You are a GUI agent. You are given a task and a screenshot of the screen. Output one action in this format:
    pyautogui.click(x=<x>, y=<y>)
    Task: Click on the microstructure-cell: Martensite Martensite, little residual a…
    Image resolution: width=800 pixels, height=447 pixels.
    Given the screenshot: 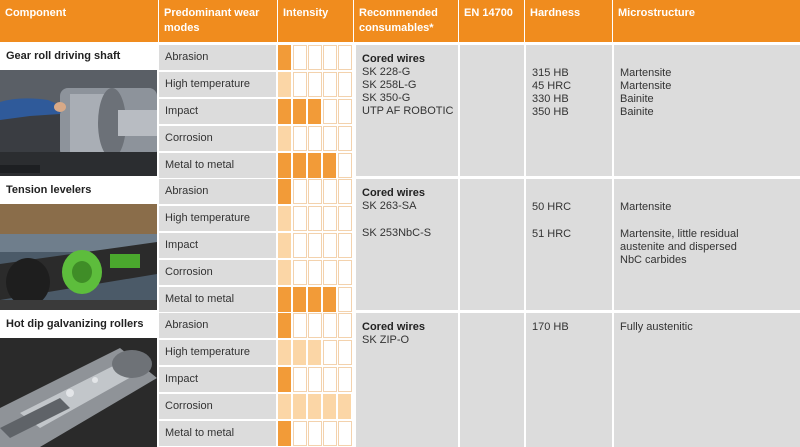 What is the action you would take?
    pyautogui.click(x=707, y=244)
    